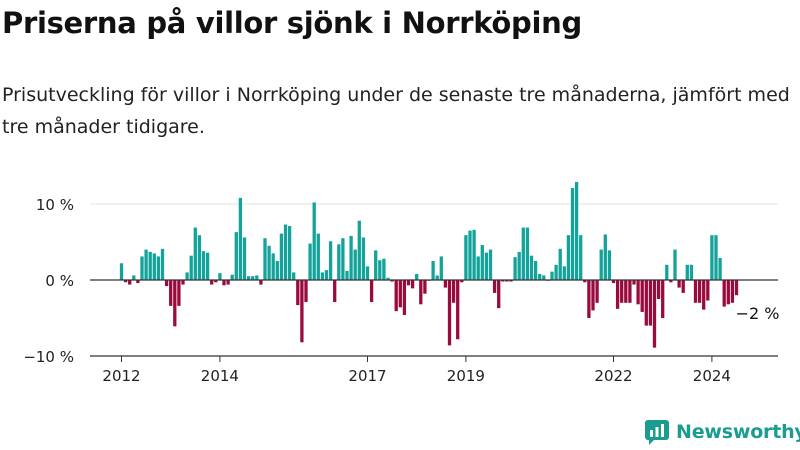 The width and height of the screenshot is (800, 450). I want to click on brand-logo: Newsworthy, so click(722, 432).